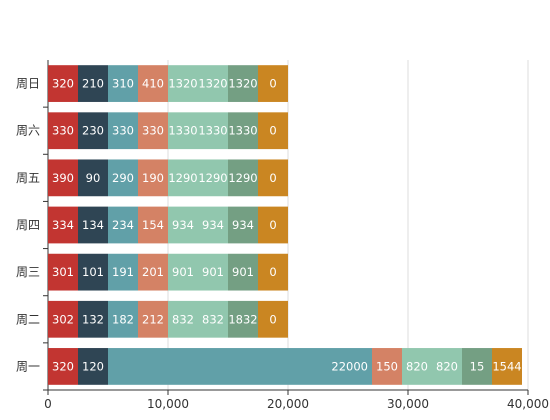  What do you see at coordinates (93, 272) in the screenshot?
I see `bar-data-label: 101` at bounding box center [93, 272].